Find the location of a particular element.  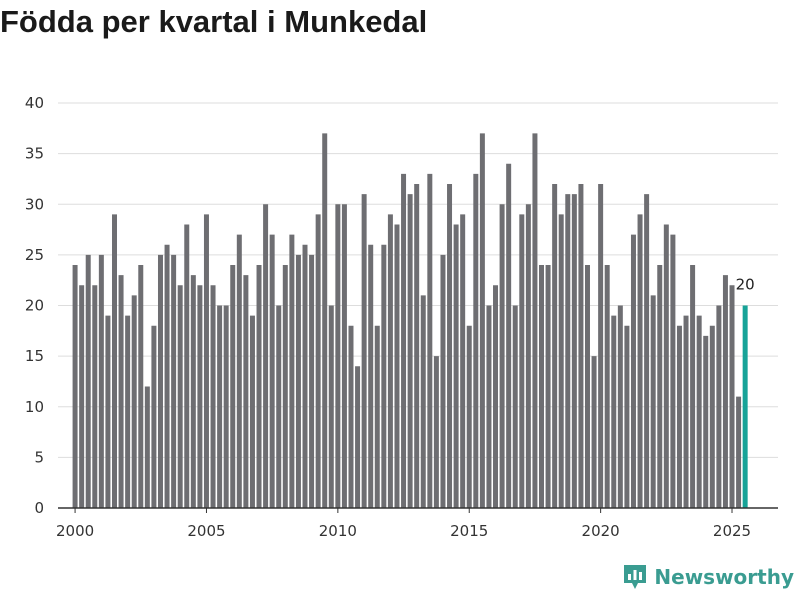

y-tick-label: 40 is located at coordinates (34, 103).